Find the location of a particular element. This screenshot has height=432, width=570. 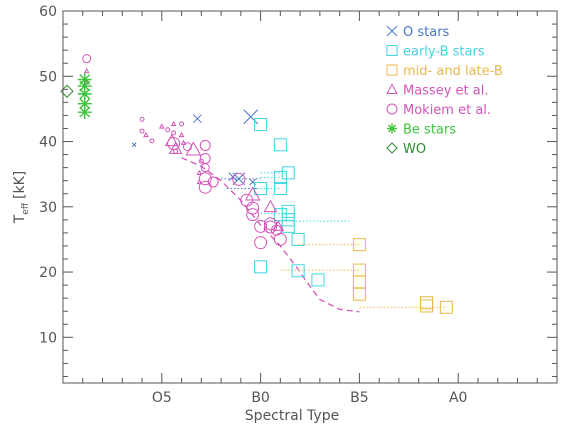

legend-marker-be-stars is located at coordinates (392, 128).